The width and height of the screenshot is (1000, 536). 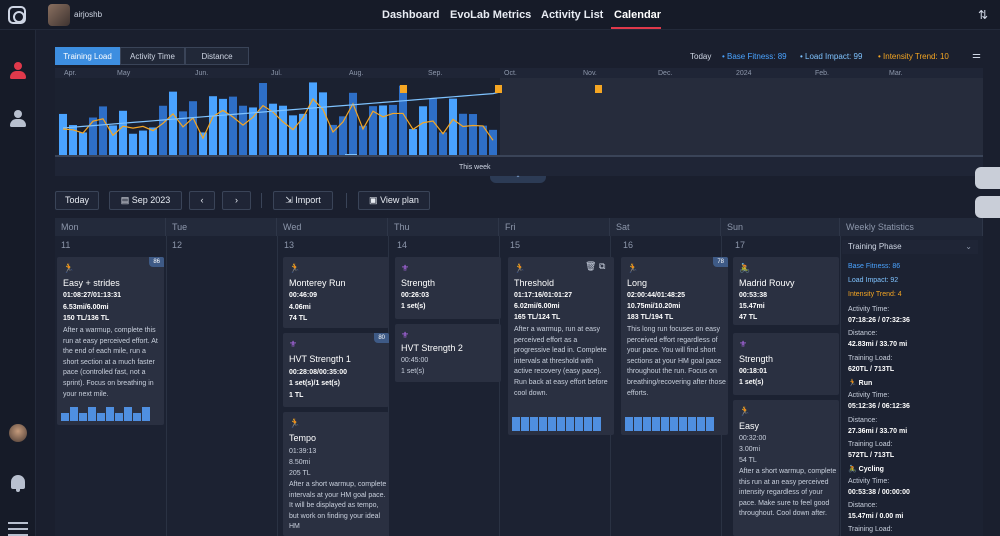 What do you see at coordinates (18, 483) in the screenshot?
I see `bell-icon` at bounding box center [18, 483].